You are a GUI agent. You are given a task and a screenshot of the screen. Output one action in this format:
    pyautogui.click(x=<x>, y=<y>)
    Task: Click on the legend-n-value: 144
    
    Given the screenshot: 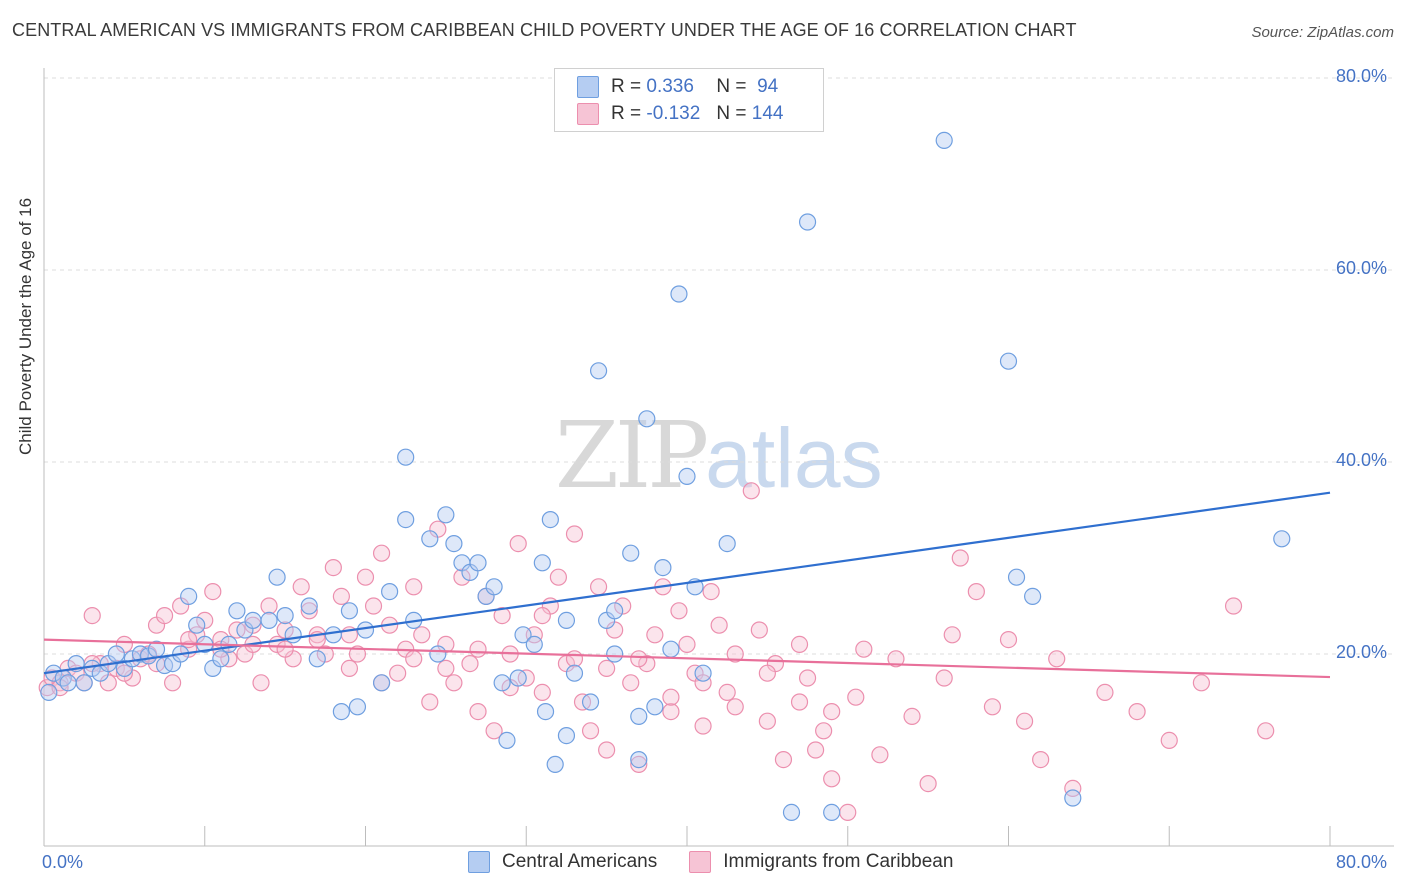 What is the action you would take?
    pyautogui.click(x=767, y=113)
    